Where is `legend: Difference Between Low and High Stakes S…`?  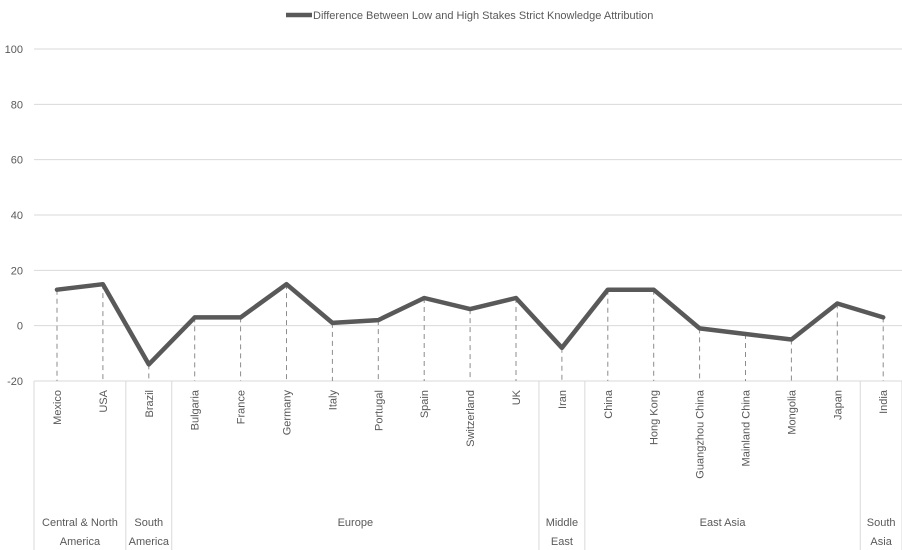 legend: Difference Between Low and High Stakes S… is located at coordinates (469, 16).